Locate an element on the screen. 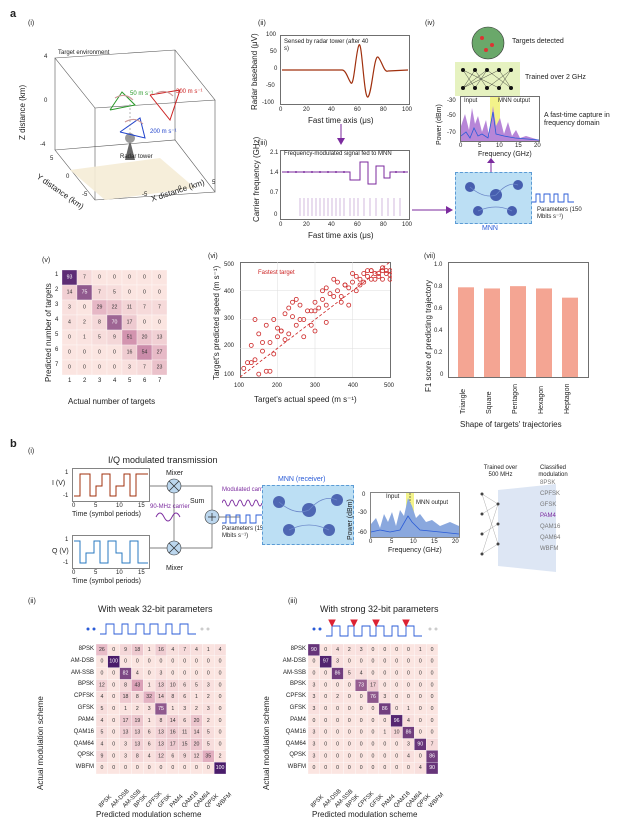 Image resolution: width=620 pixels, height=825 pixels. baseband-x-tick: 0 is located at coordinates (281, 110).